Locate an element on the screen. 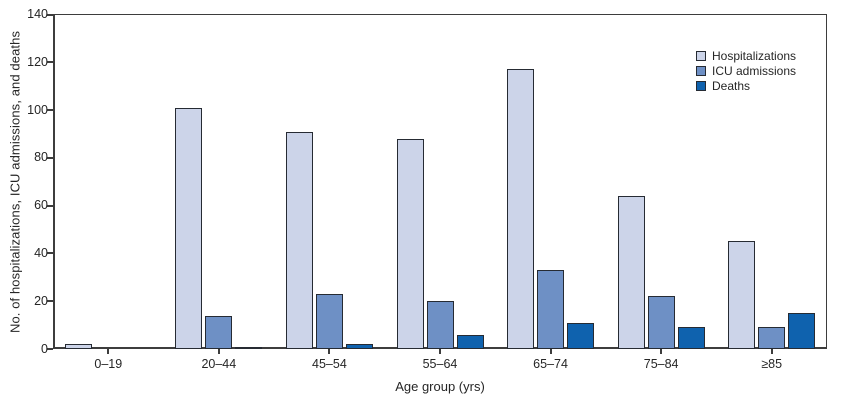  x-tick-label: 0–19 is located at coordinates (108, 364).